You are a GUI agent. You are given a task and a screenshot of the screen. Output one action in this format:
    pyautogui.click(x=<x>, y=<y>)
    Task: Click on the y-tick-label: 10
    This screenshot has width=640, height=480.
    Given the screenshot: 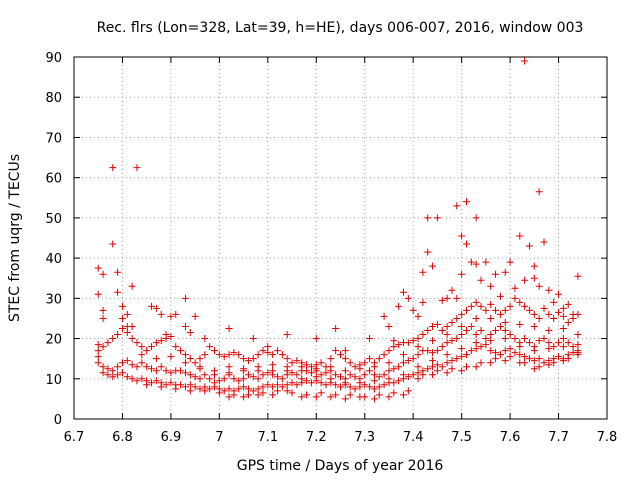 What is the action you would take?
    pyautogui.click(x=53, y=380)
    